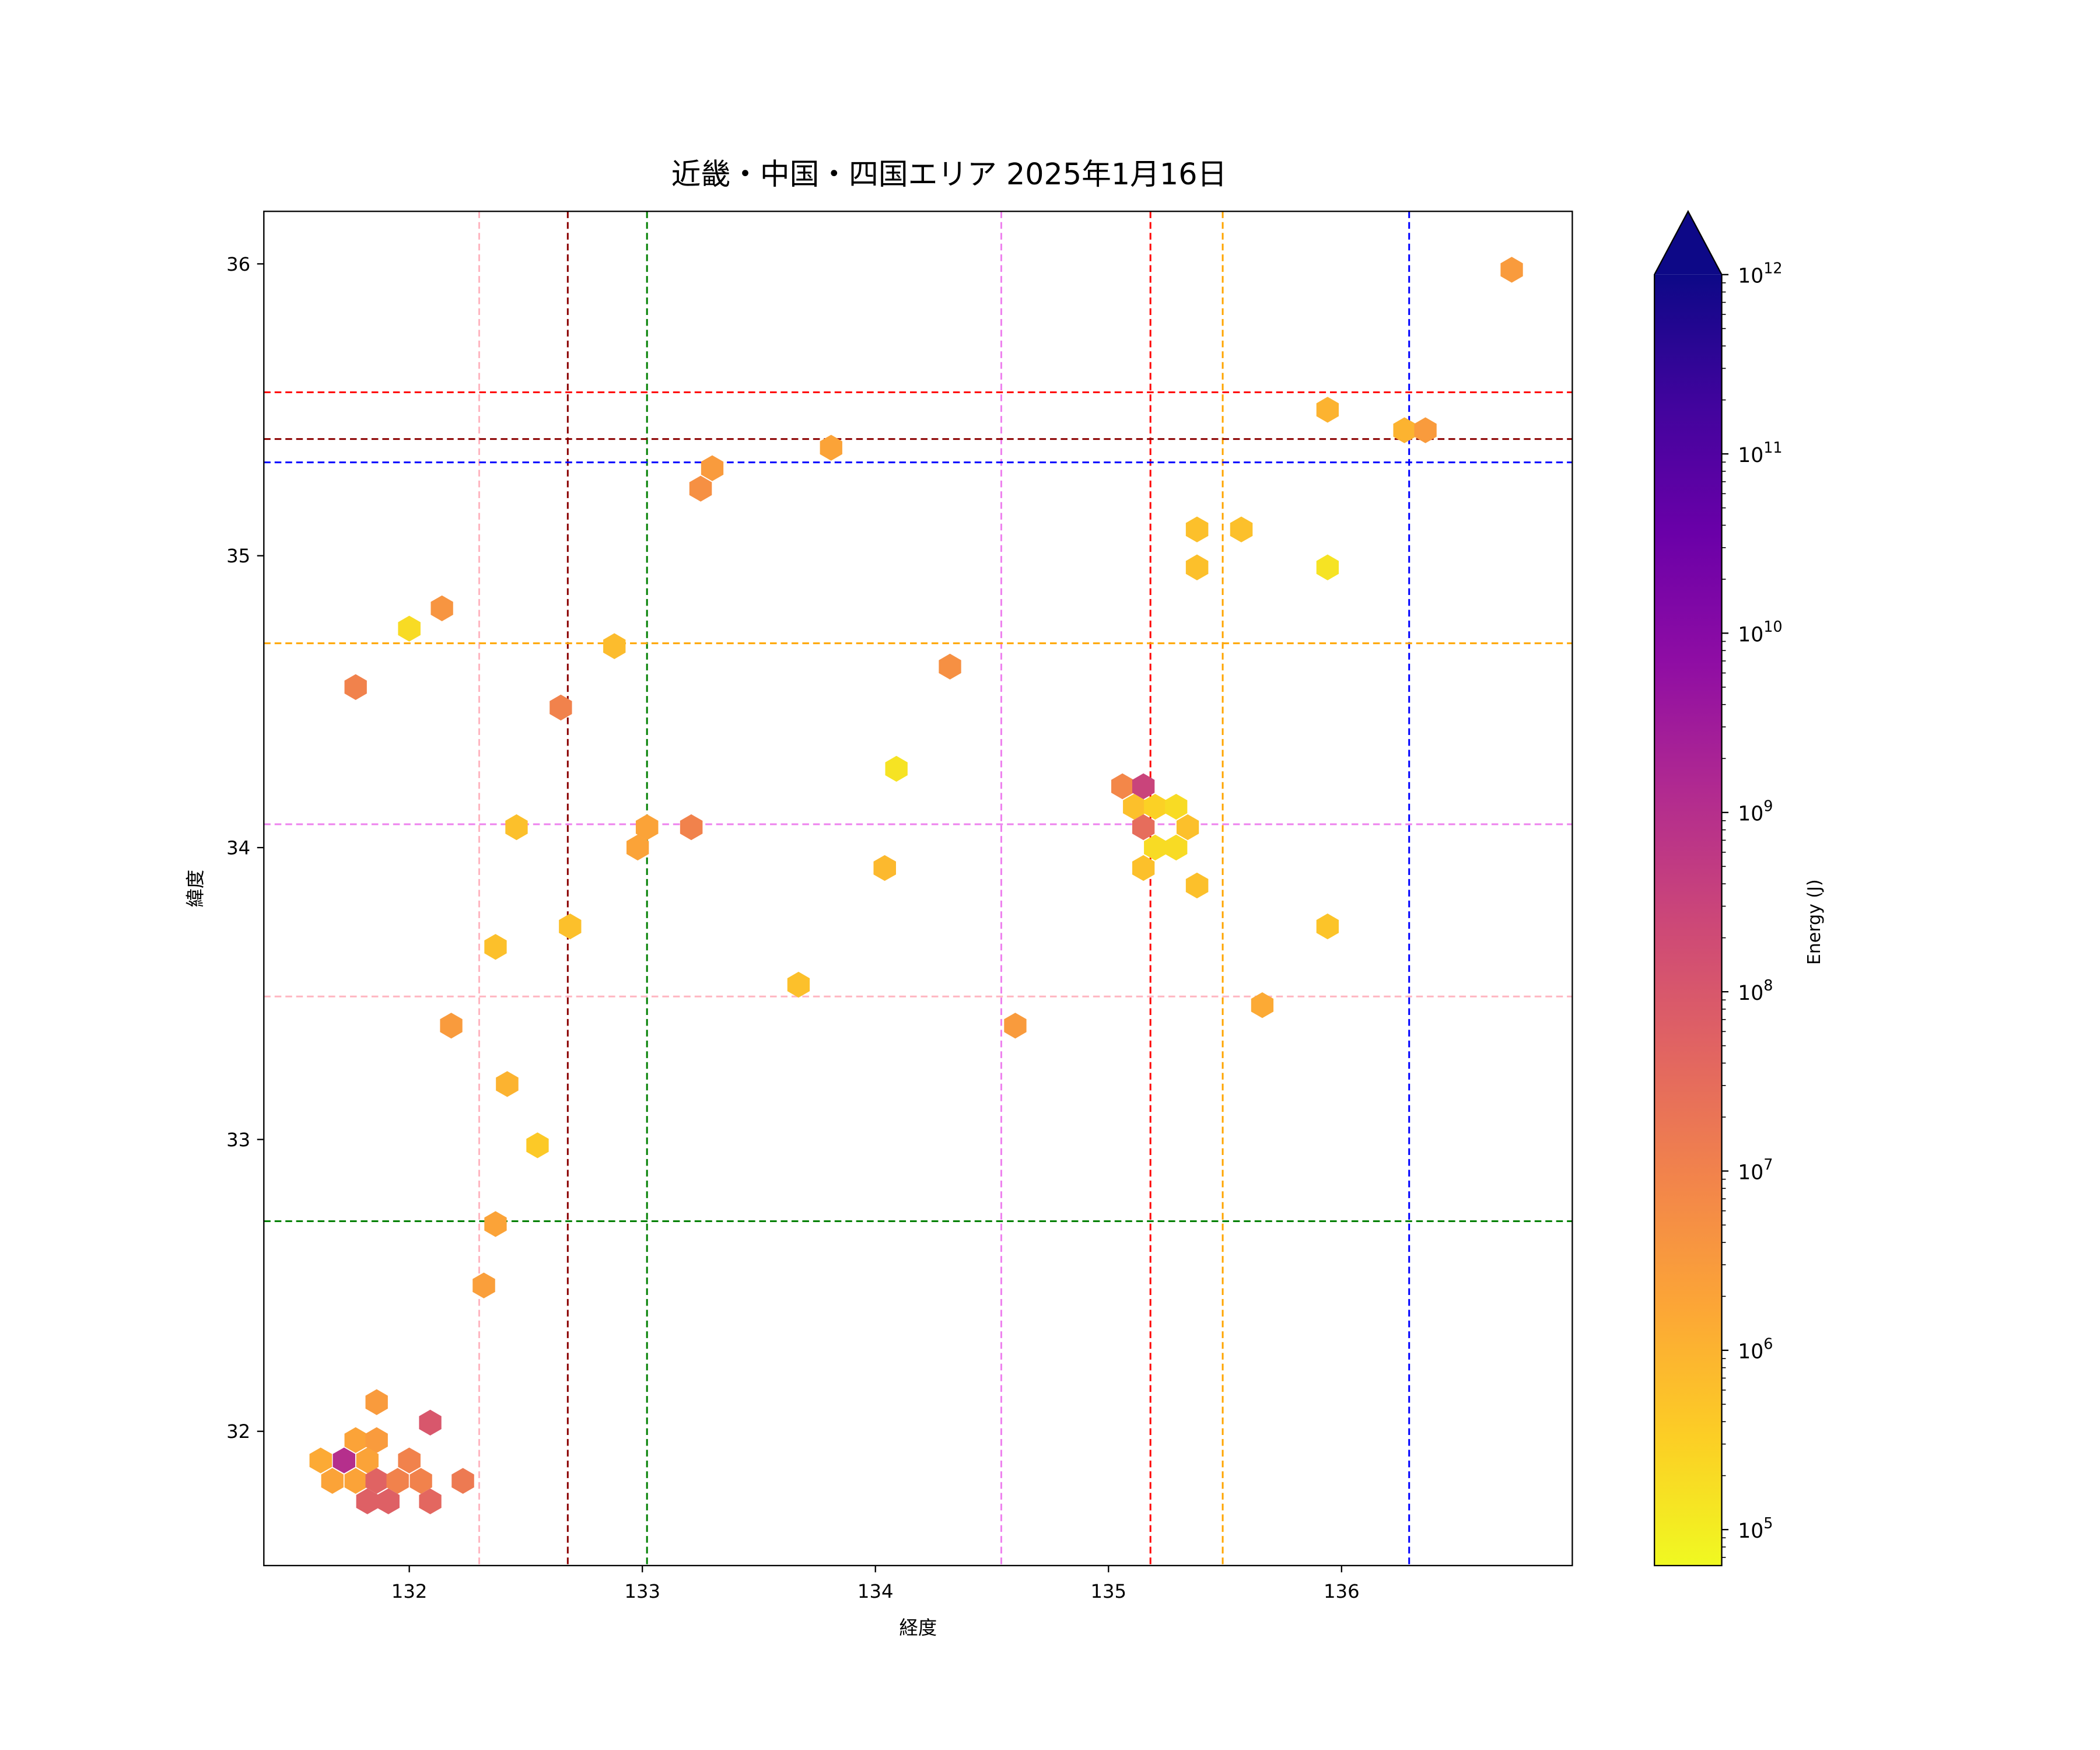 The image size is (2100, 1750). I want to click on colorbar-tick-label: 10¹¹, so click(1760, 453).